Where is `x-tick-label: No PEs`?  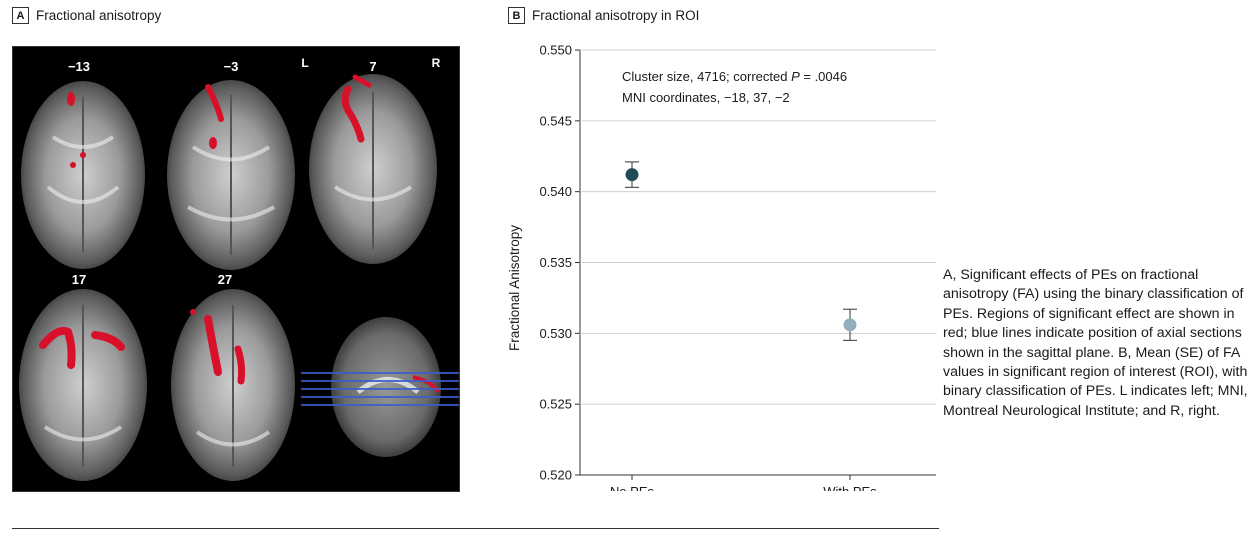
x-tick-label: No PEs is located at coordinates (632, 487).